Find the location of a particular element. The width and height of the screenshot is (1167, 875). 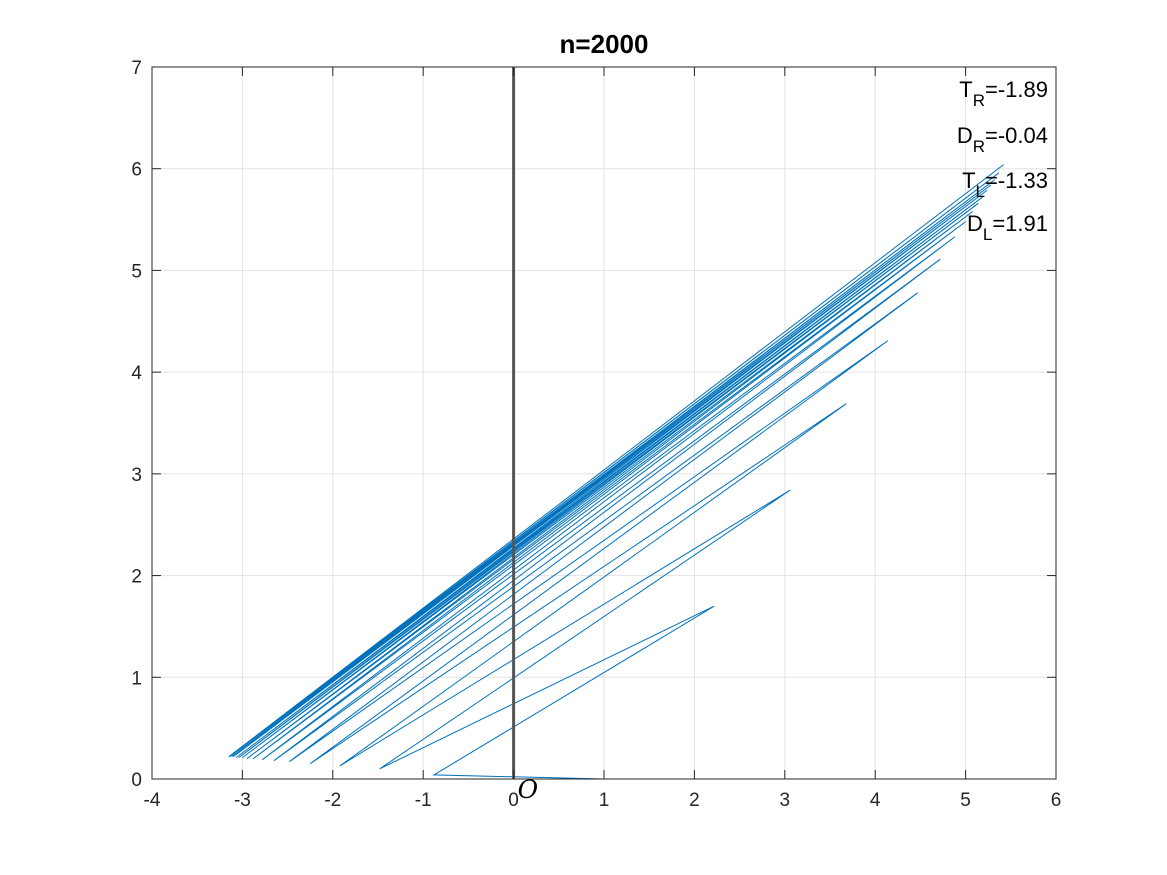

annotation-dl: DL=1.91 is located at coordinates (1007, 227).